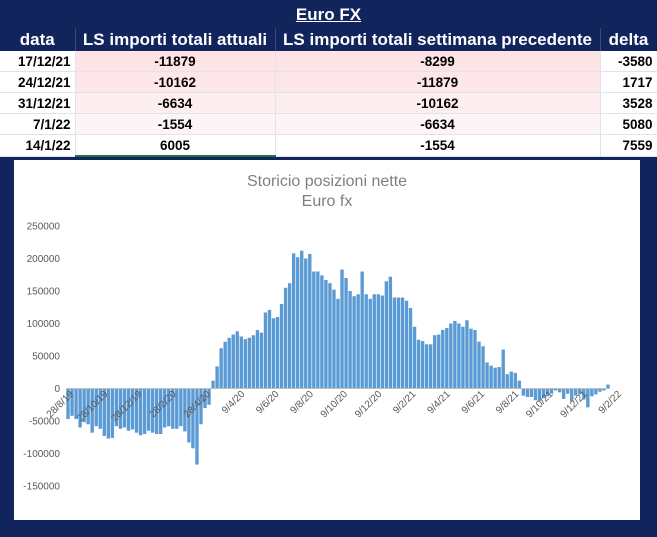  What do you see at coordinates (44, 292) in the screenshot?
I see `y-tick-label: 150000` at bounding box center [44, 292].